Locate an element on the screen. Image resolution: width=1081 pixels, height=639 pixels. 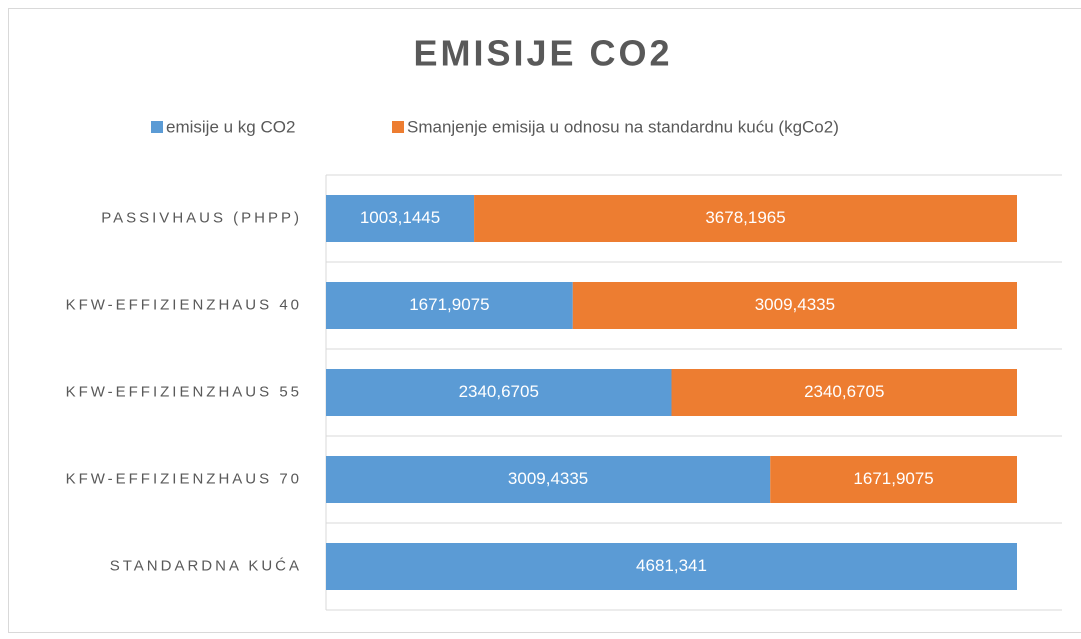
data-label: 3678,1965 is located at coordinates (745, 217).